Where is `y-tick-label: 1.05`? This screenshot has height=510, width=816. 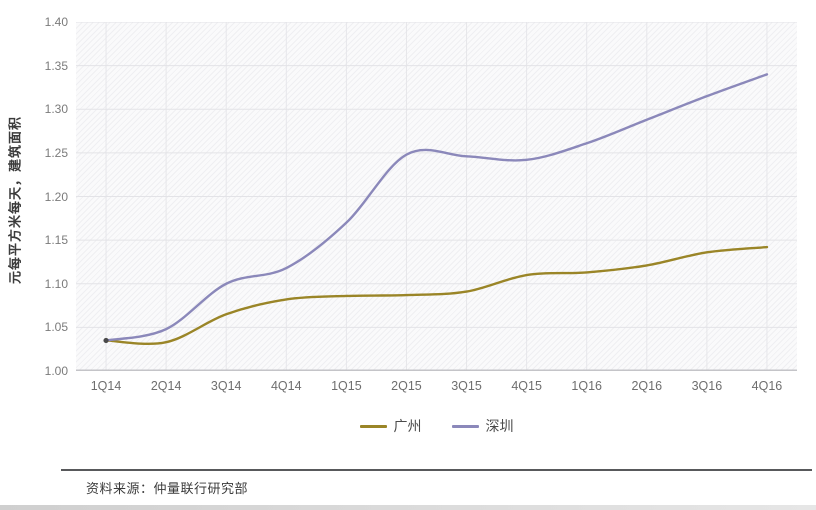 y-tick-label: 1.05 is located at coordinates (56, 327).